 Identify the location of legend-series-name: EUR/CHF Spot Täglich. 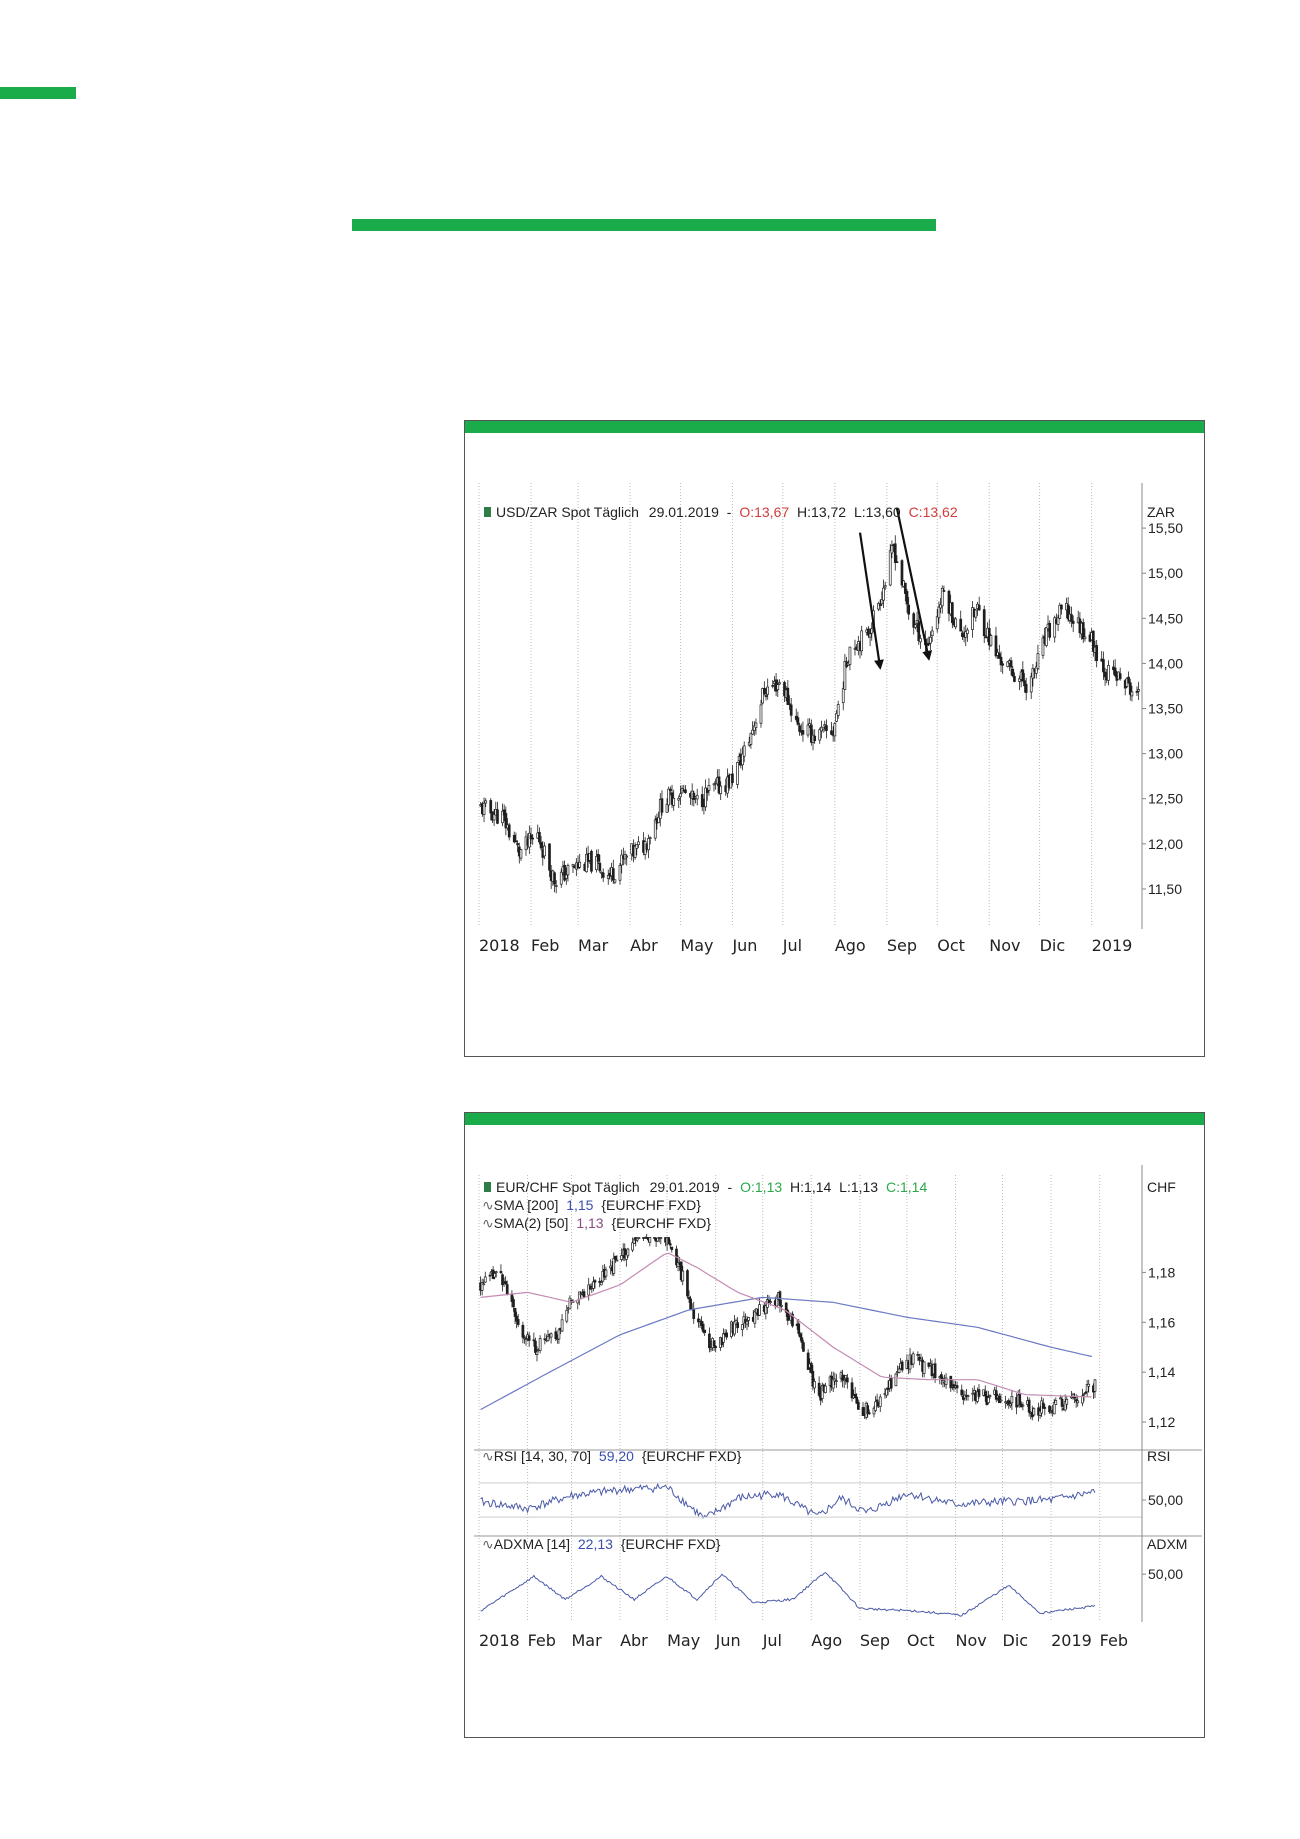
(568, 1187).